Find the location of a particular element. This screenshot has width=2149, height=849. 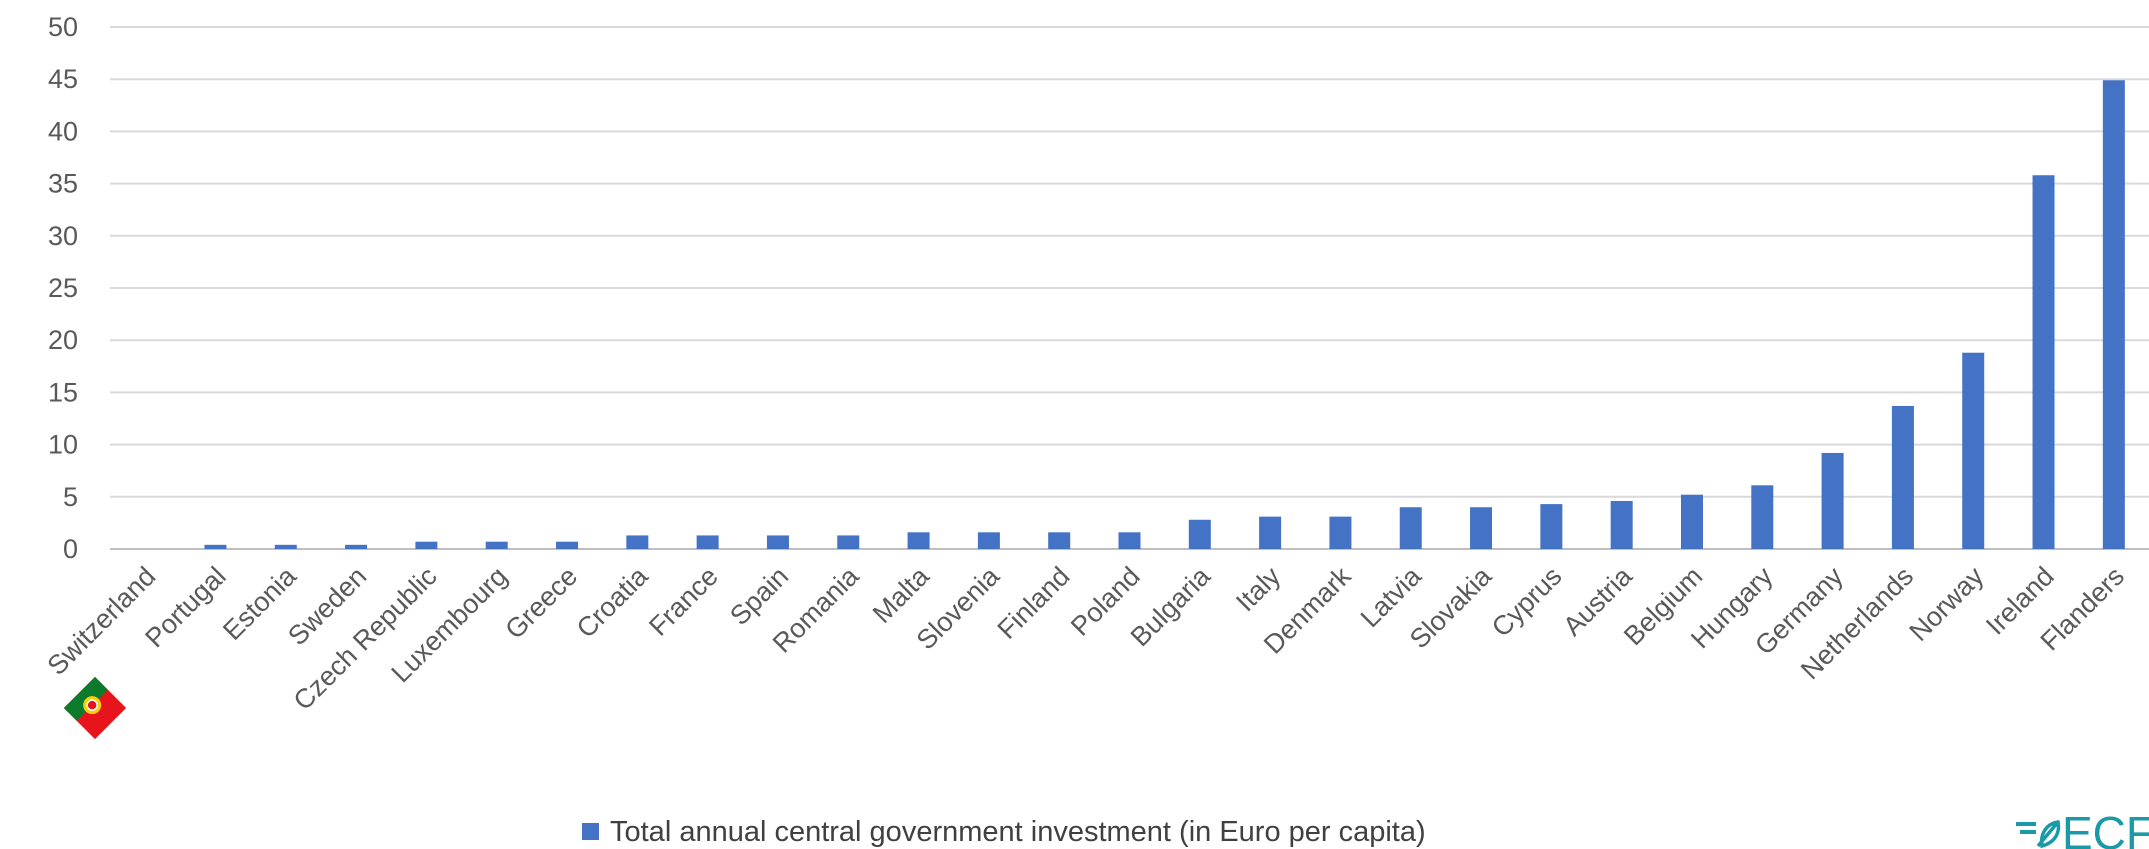

x-tick-label: Cyprus is located at coordinates (1527, 602).